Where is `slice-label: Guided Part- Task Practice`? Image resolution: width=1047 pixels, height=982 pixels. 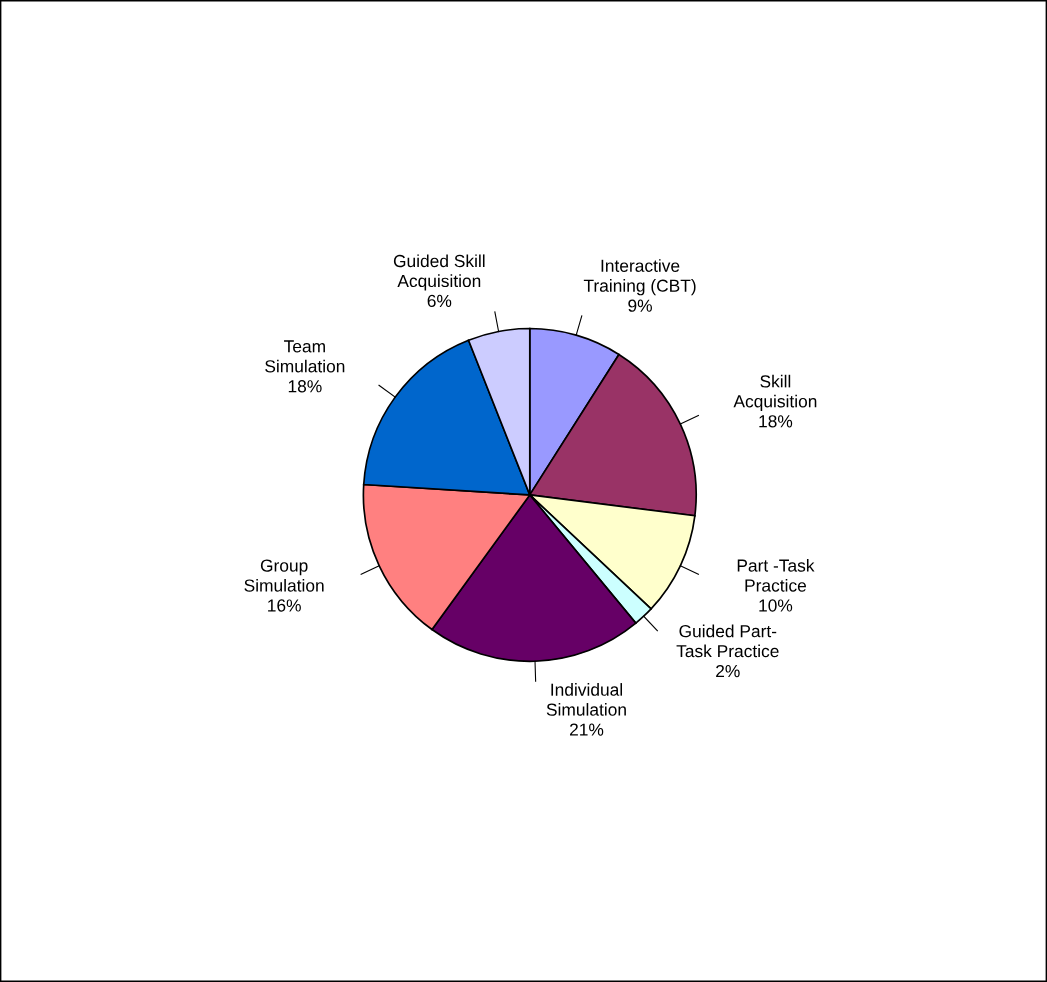
slice-label: Guided Part- Task Practice is located at coordinates (727, 641).